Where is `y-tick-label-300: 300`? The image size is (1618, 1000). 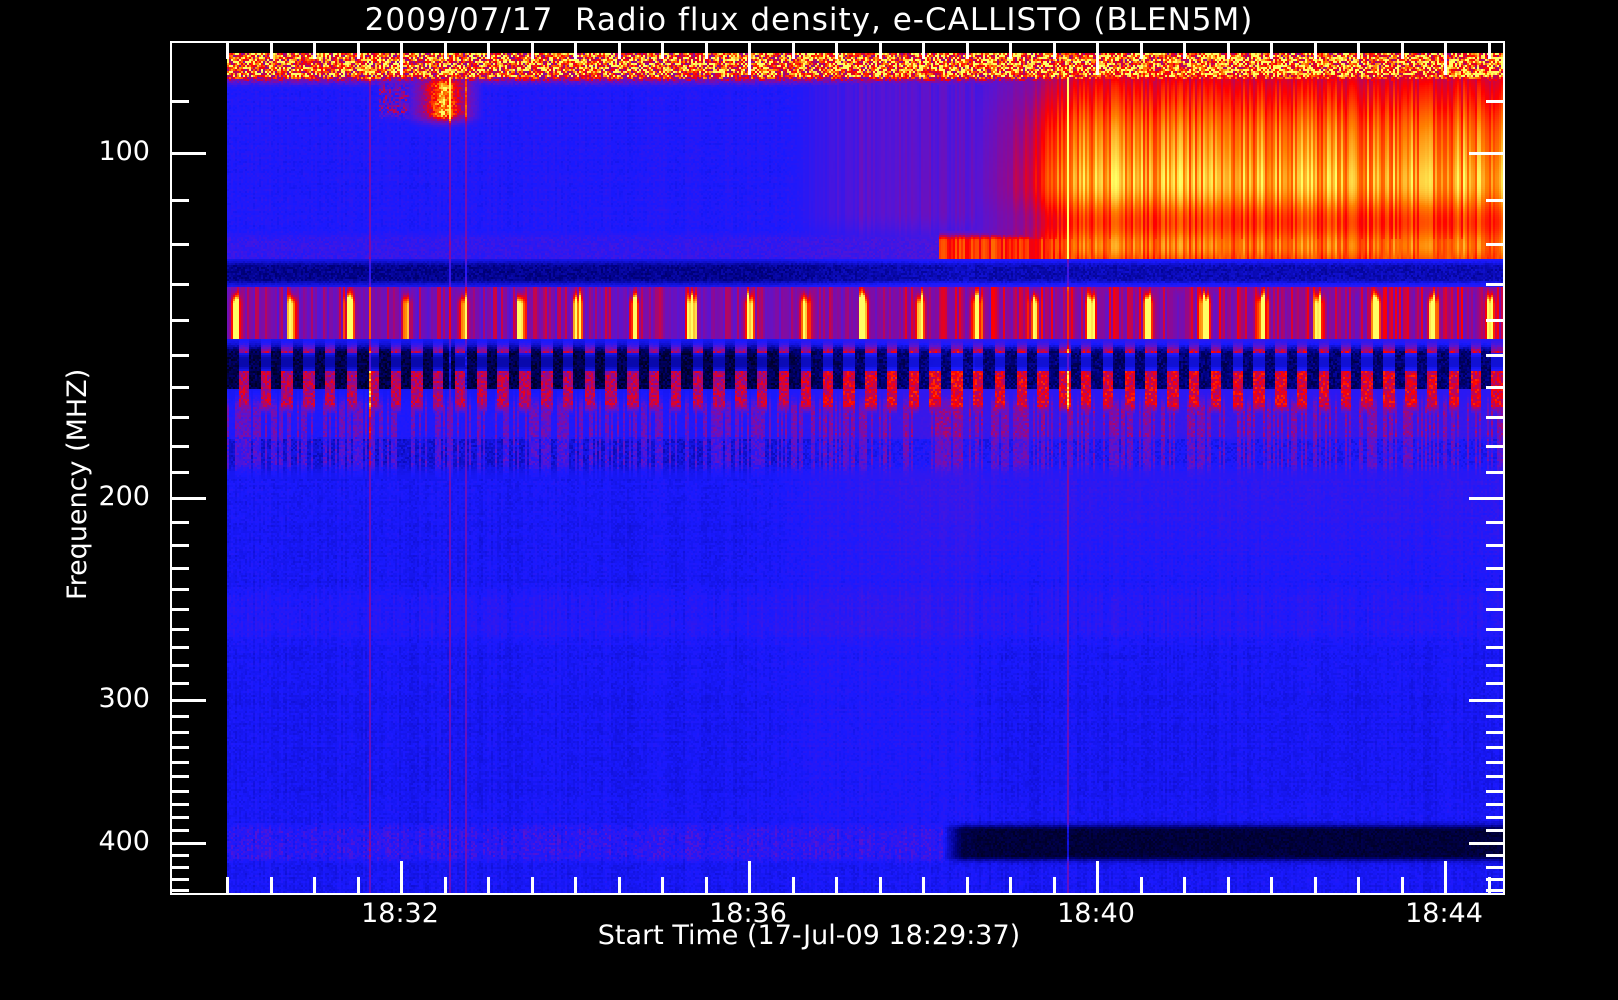
y-tick-label-300: 300 is located at coordinates (124, 698).